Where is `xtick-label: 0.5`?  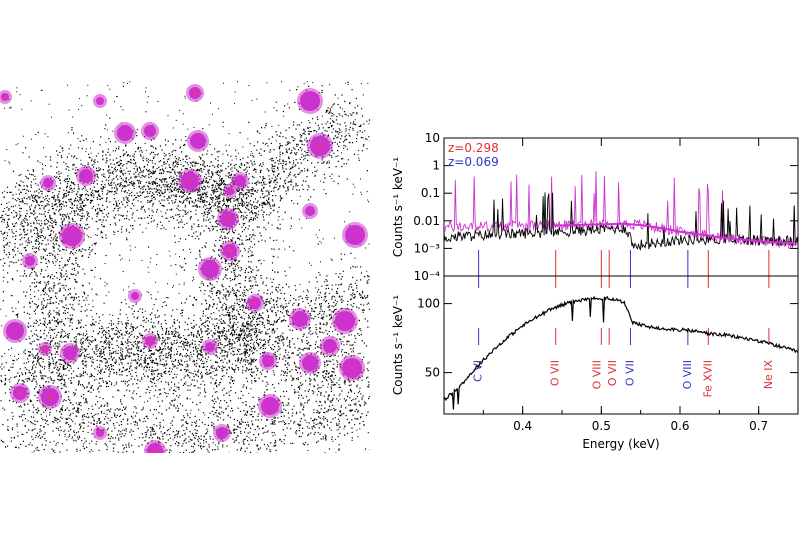 xtick-label: 0.5 is located at coordinates (601, 426).